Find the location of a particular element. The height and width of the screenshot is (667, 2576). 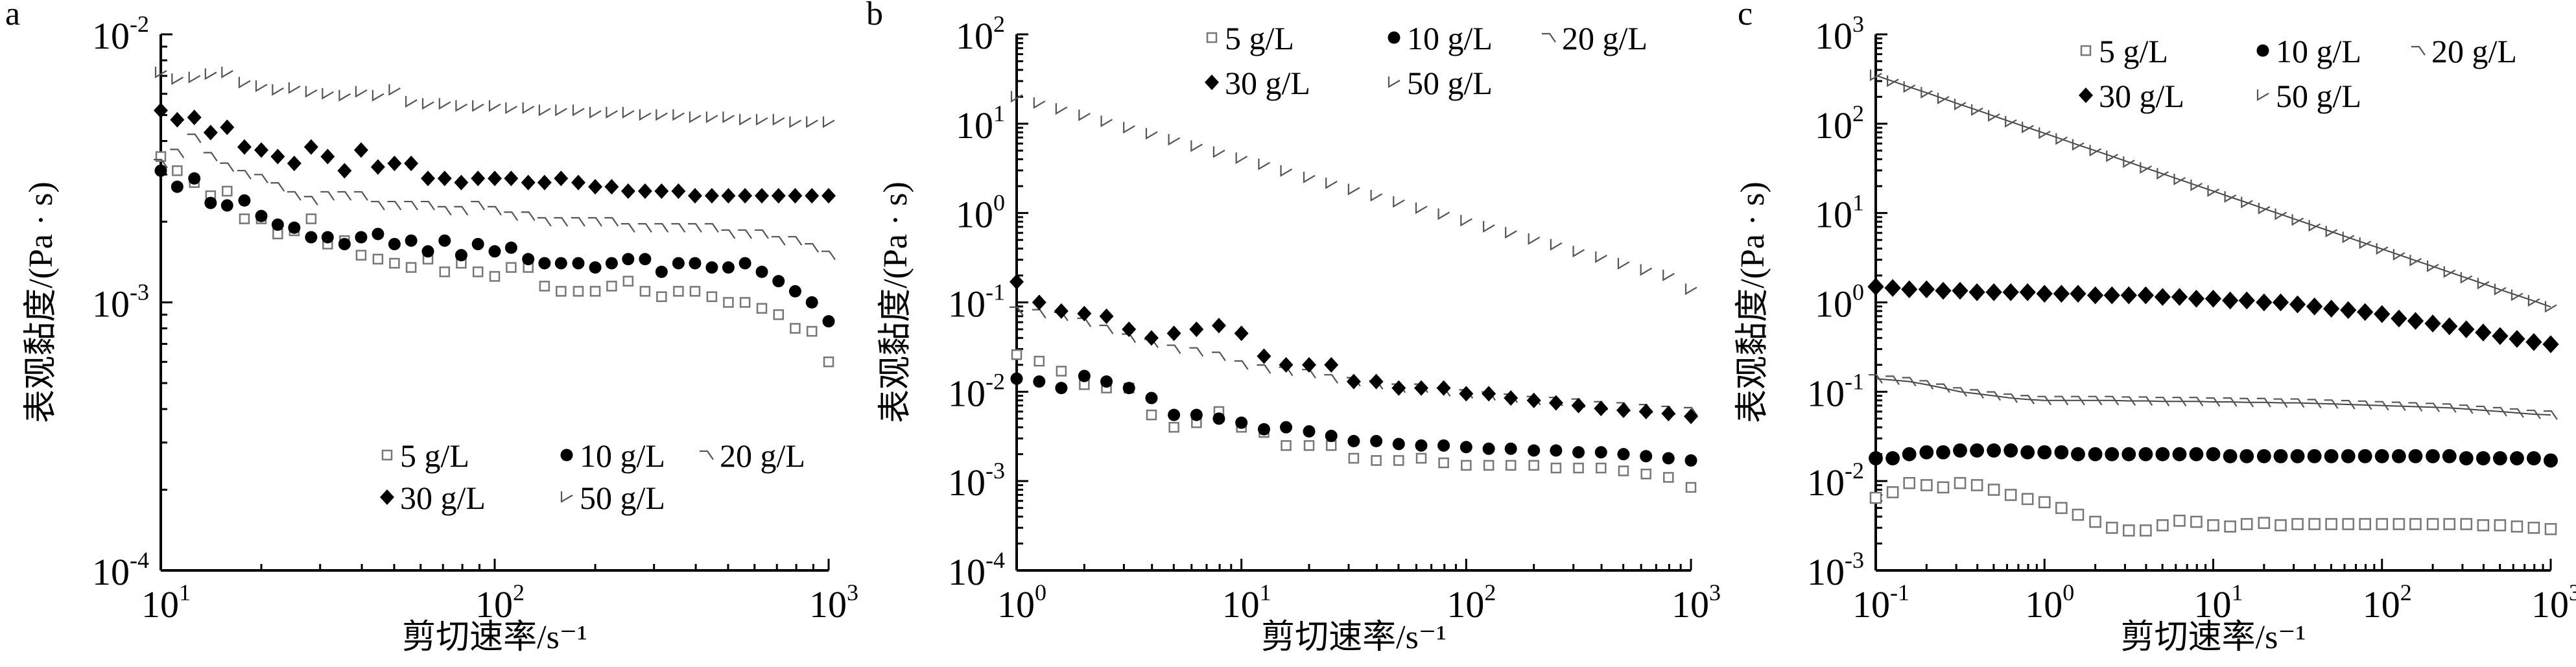

x-tick-label: 10⁰ is located at coordinates (1022, 603).